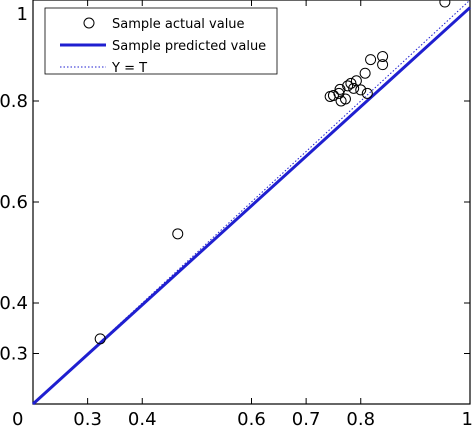  I want to click on y-tick-label: 1, so click(22, 14).